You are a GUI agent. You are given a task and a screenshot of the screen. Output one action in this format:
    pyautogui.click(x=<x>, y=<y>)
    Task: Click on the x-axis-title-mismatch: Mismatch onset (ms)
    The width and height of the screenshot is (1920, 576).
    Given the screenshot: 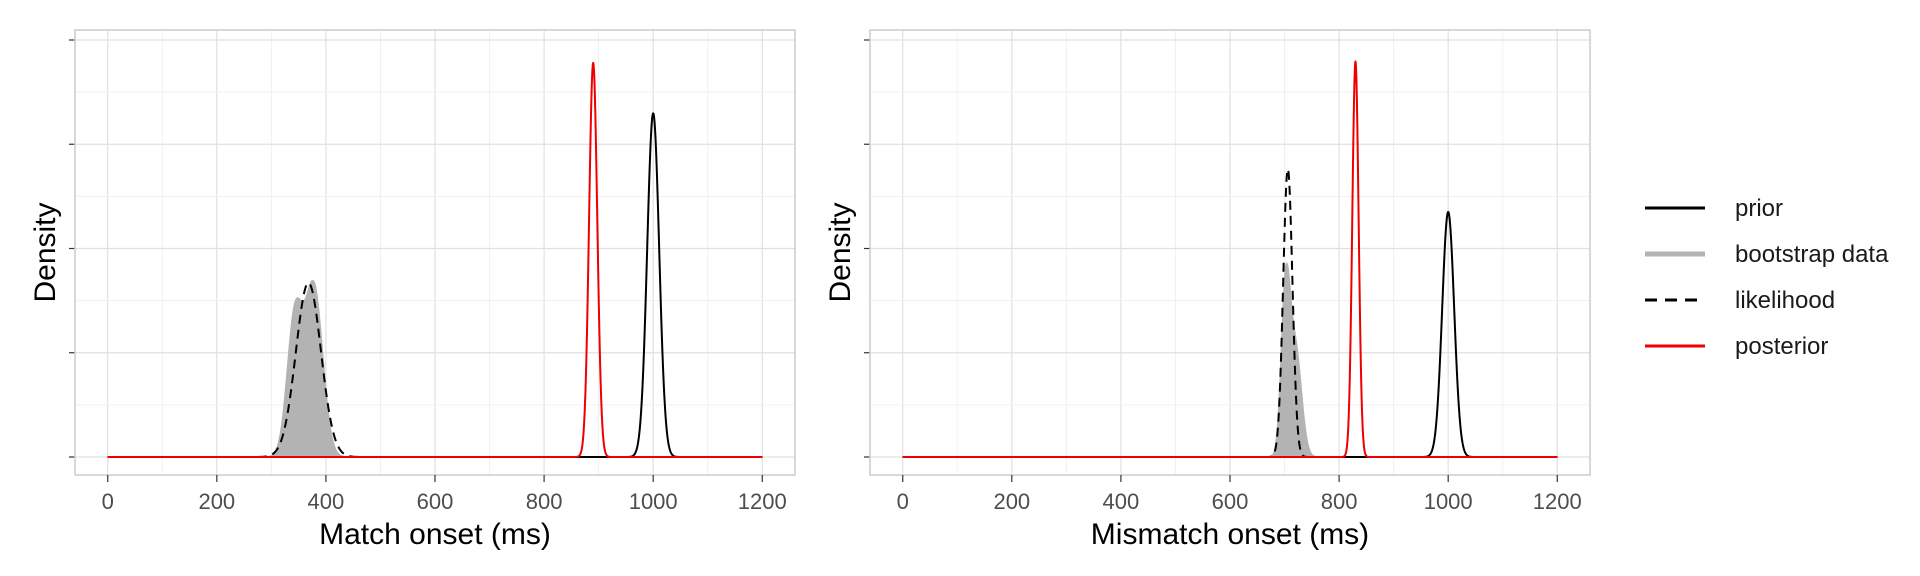 What is the action you would take?
    pyautogui.click(x=1230, y=534)
    